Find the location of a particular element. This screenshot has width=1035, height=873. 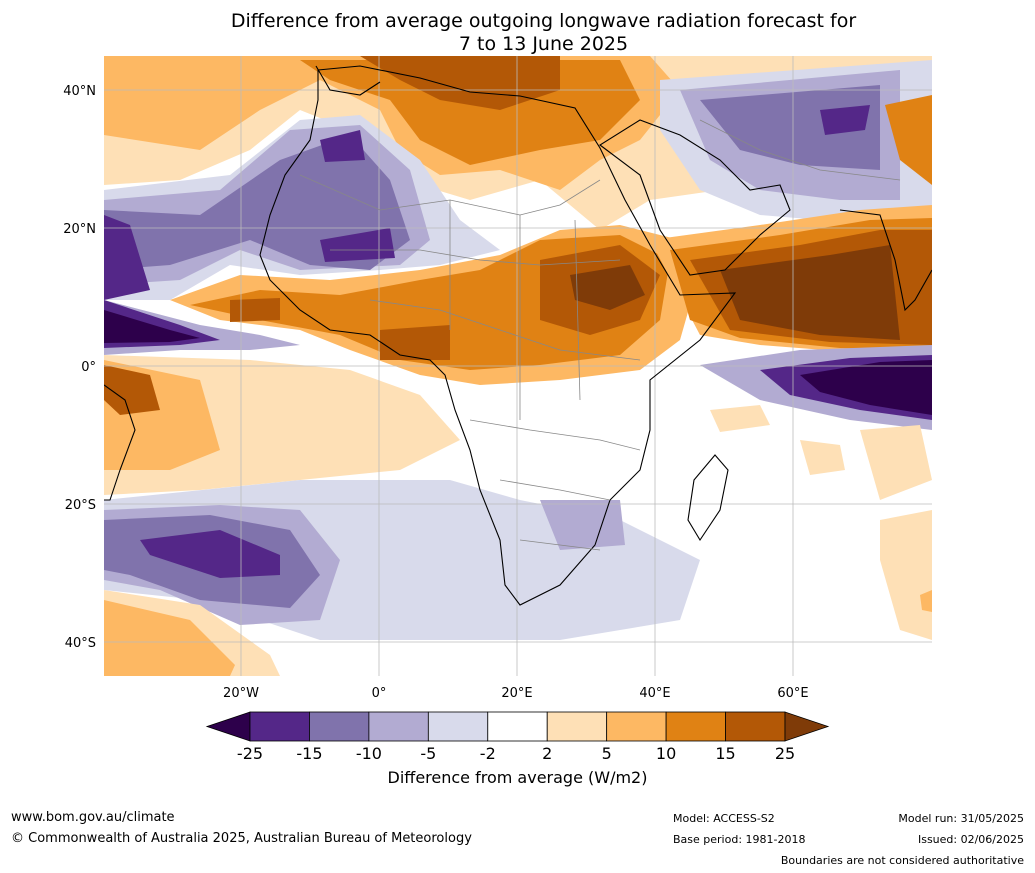

lat-tick-label: 20°S is located at coordinates (80, 505).